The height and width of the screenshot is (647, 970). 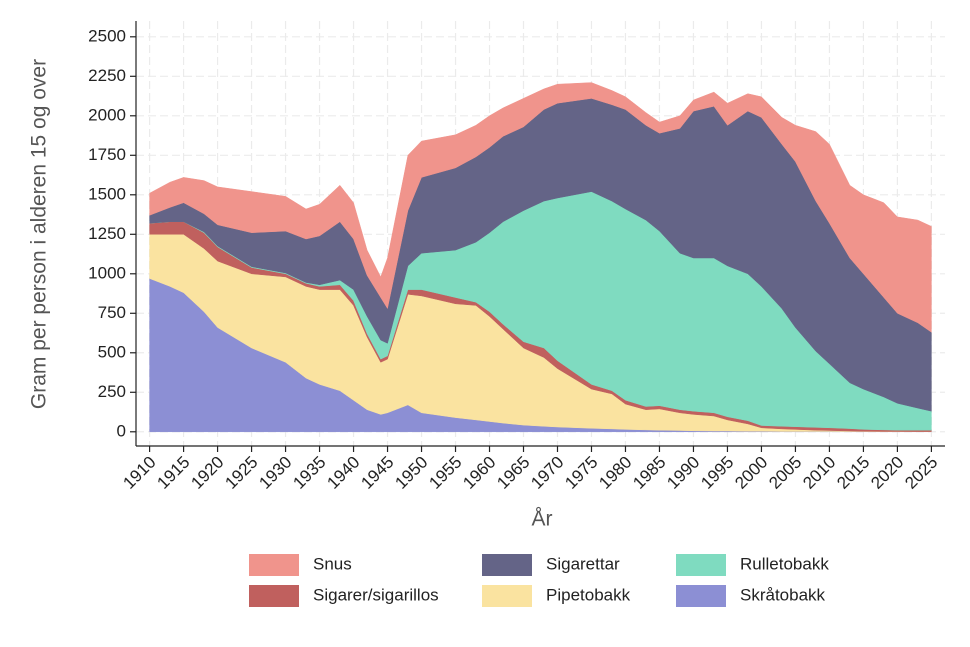 What do you see at coordinates (513, 473) in the screenshot?
I see `x-tick-label: 1965` at bounding box center [513, 473].